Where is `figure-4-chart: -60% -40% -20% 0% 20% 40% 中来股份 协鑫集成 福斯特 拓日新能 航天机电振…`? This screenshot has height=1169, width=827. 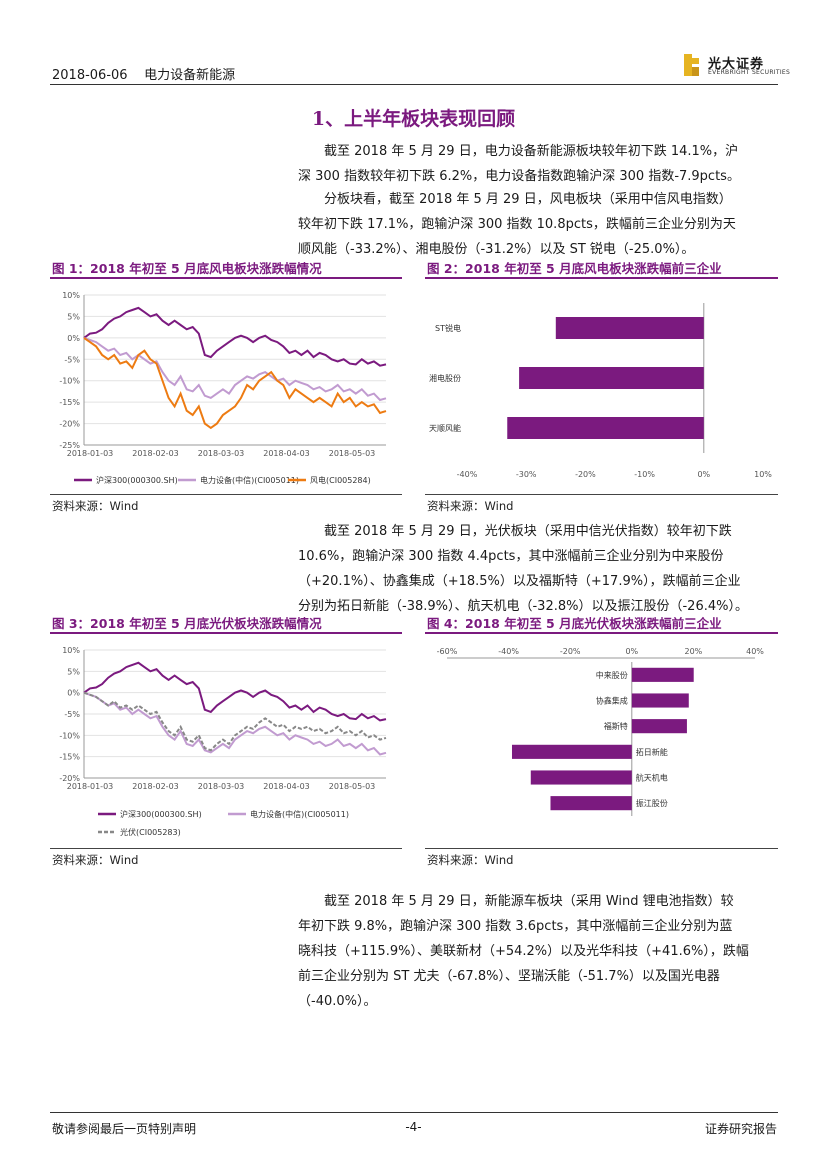
figure-4-chart: -60% -40% -20% 0% 20% 40% 中来股份 协鑫集成 福斯特 拓日新能 航天机电振… is located at coordinates (601, 741).